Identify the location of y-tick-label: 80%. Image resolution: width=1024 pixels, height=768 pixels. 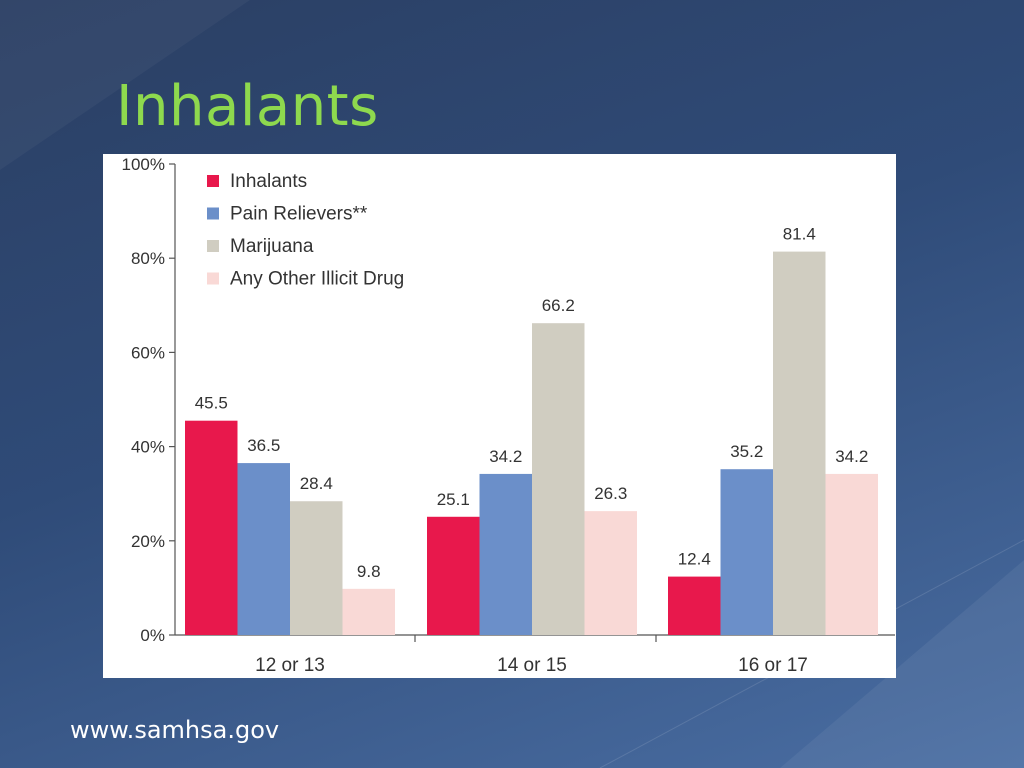
(148, 258).